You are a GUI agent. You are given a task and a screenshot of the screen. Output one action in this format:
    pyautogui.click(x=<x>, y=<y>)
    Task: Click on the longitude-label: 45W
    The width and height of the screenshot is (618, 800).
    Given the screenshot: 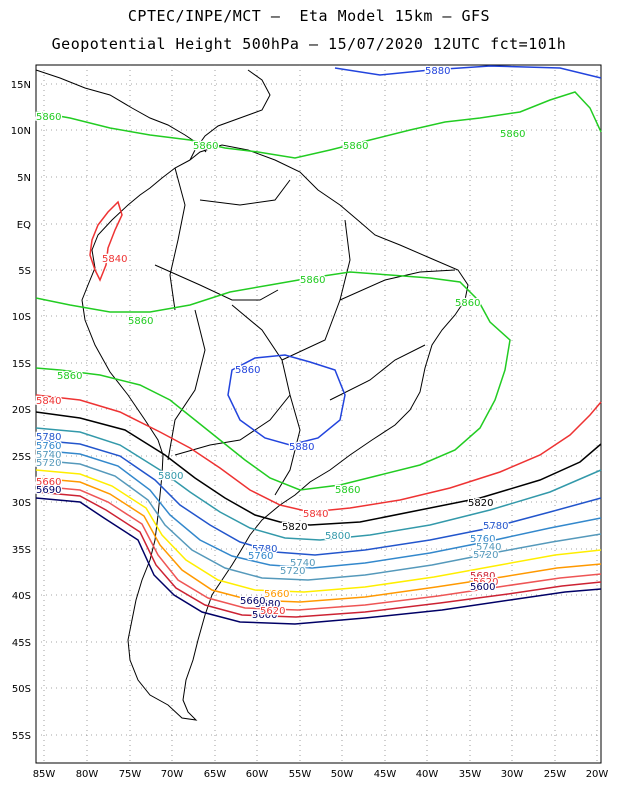 What is the action you would take?
    pyautogui.click(x=385, y=774)
    